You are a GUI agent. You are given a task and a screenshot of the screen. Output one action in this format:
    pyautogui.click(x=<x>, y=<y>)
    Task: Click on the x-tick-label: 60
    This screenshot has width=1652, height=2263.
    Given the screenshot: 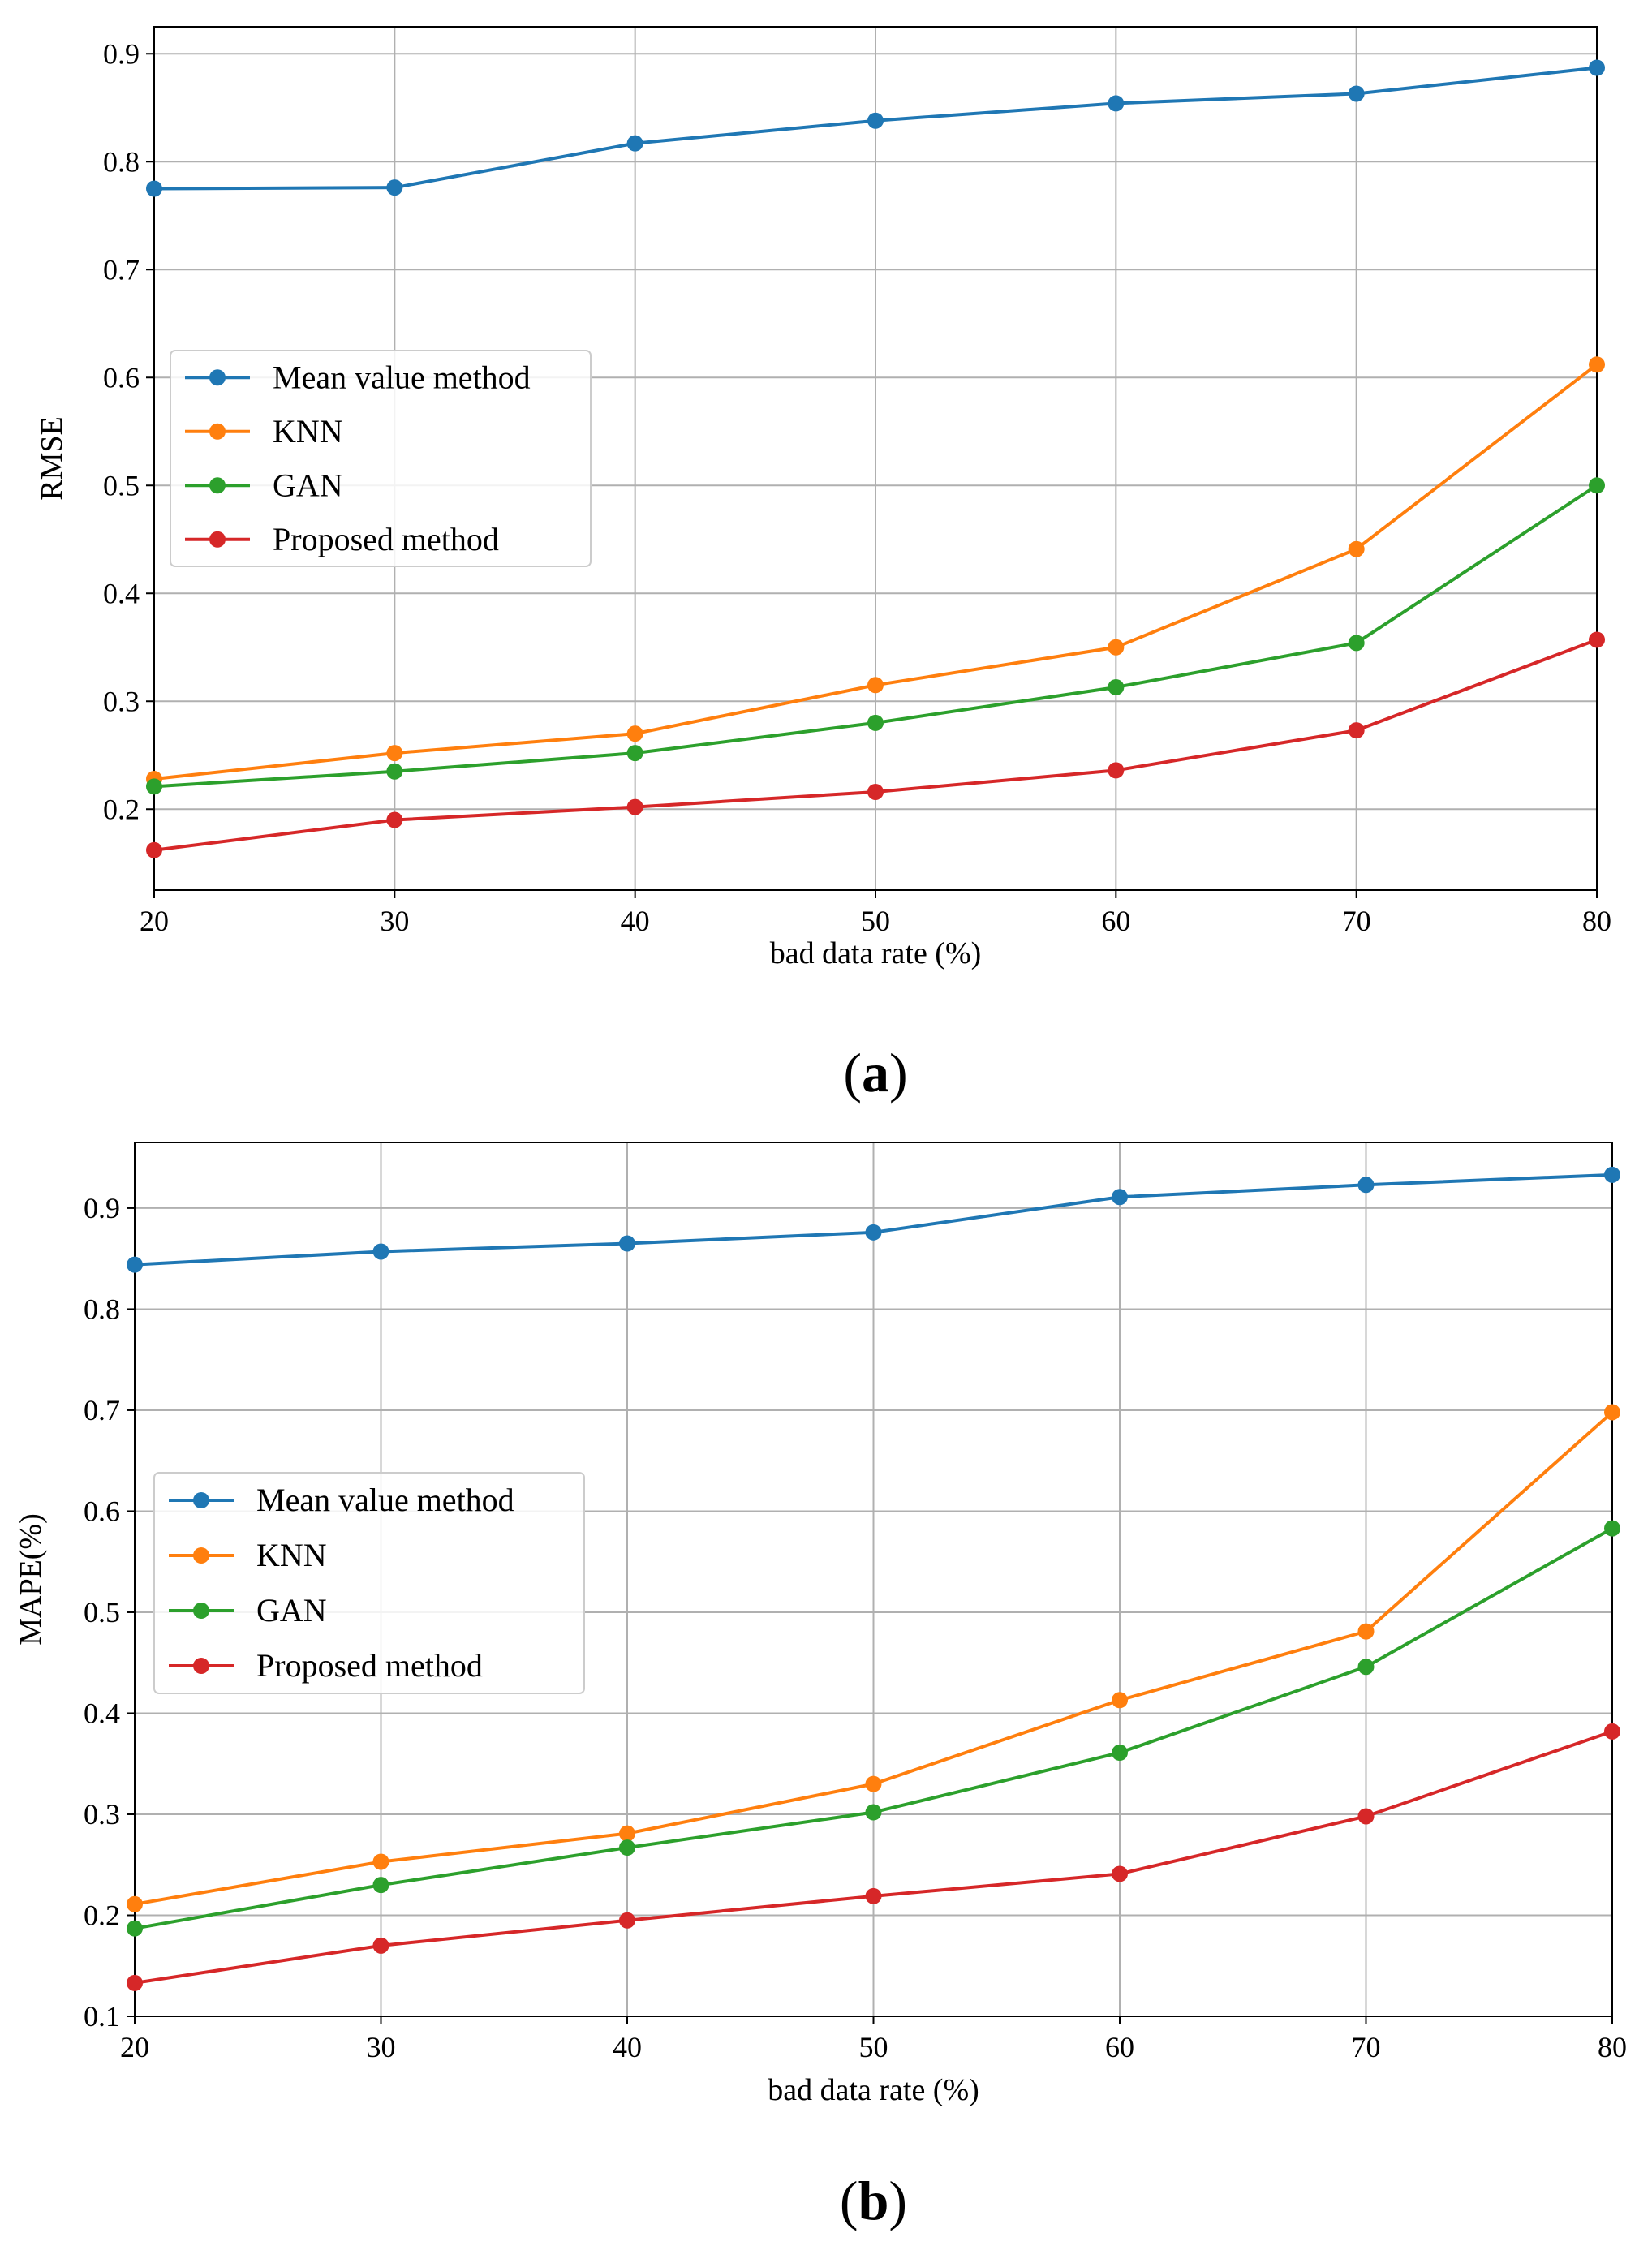 What is the action you would take?
    pyautogui.click(x=1115, y=921)
    